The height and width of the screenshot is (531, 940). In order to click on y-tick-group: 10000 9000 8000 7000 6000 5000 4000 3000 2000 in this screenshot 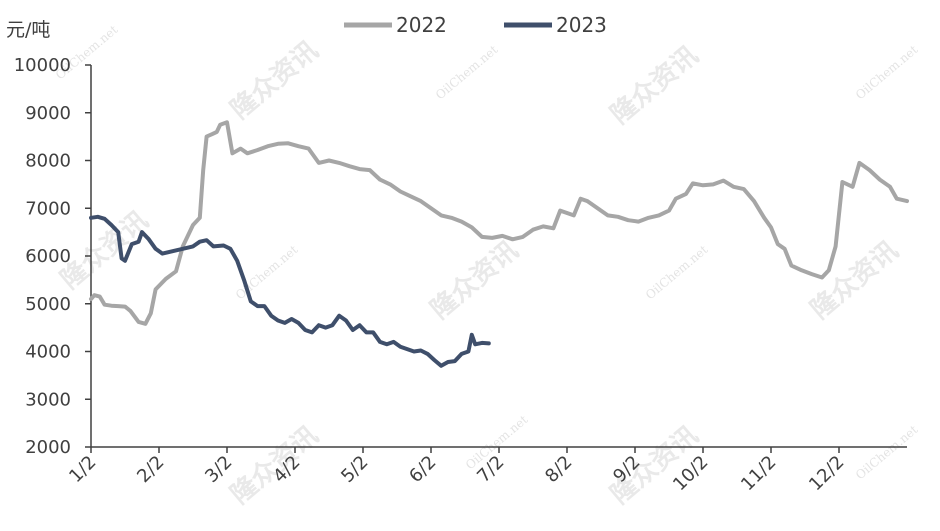, I will do `click(52, 256)`.